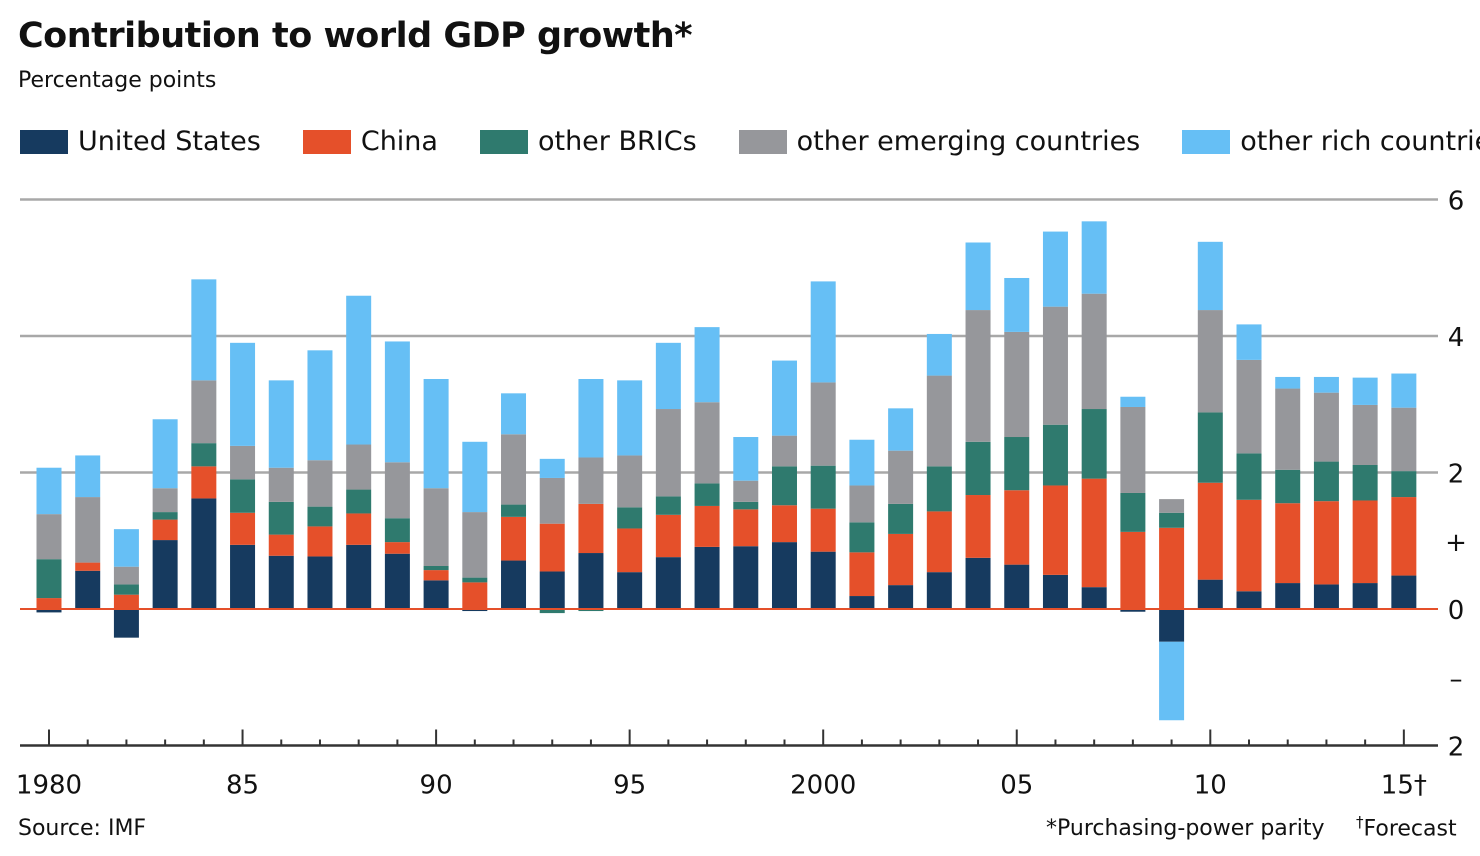 The image size is (1480, 856). Describe the element at coordinates (617, 141) in the screenshot. I see `legend-label: other BRICs` at that location.